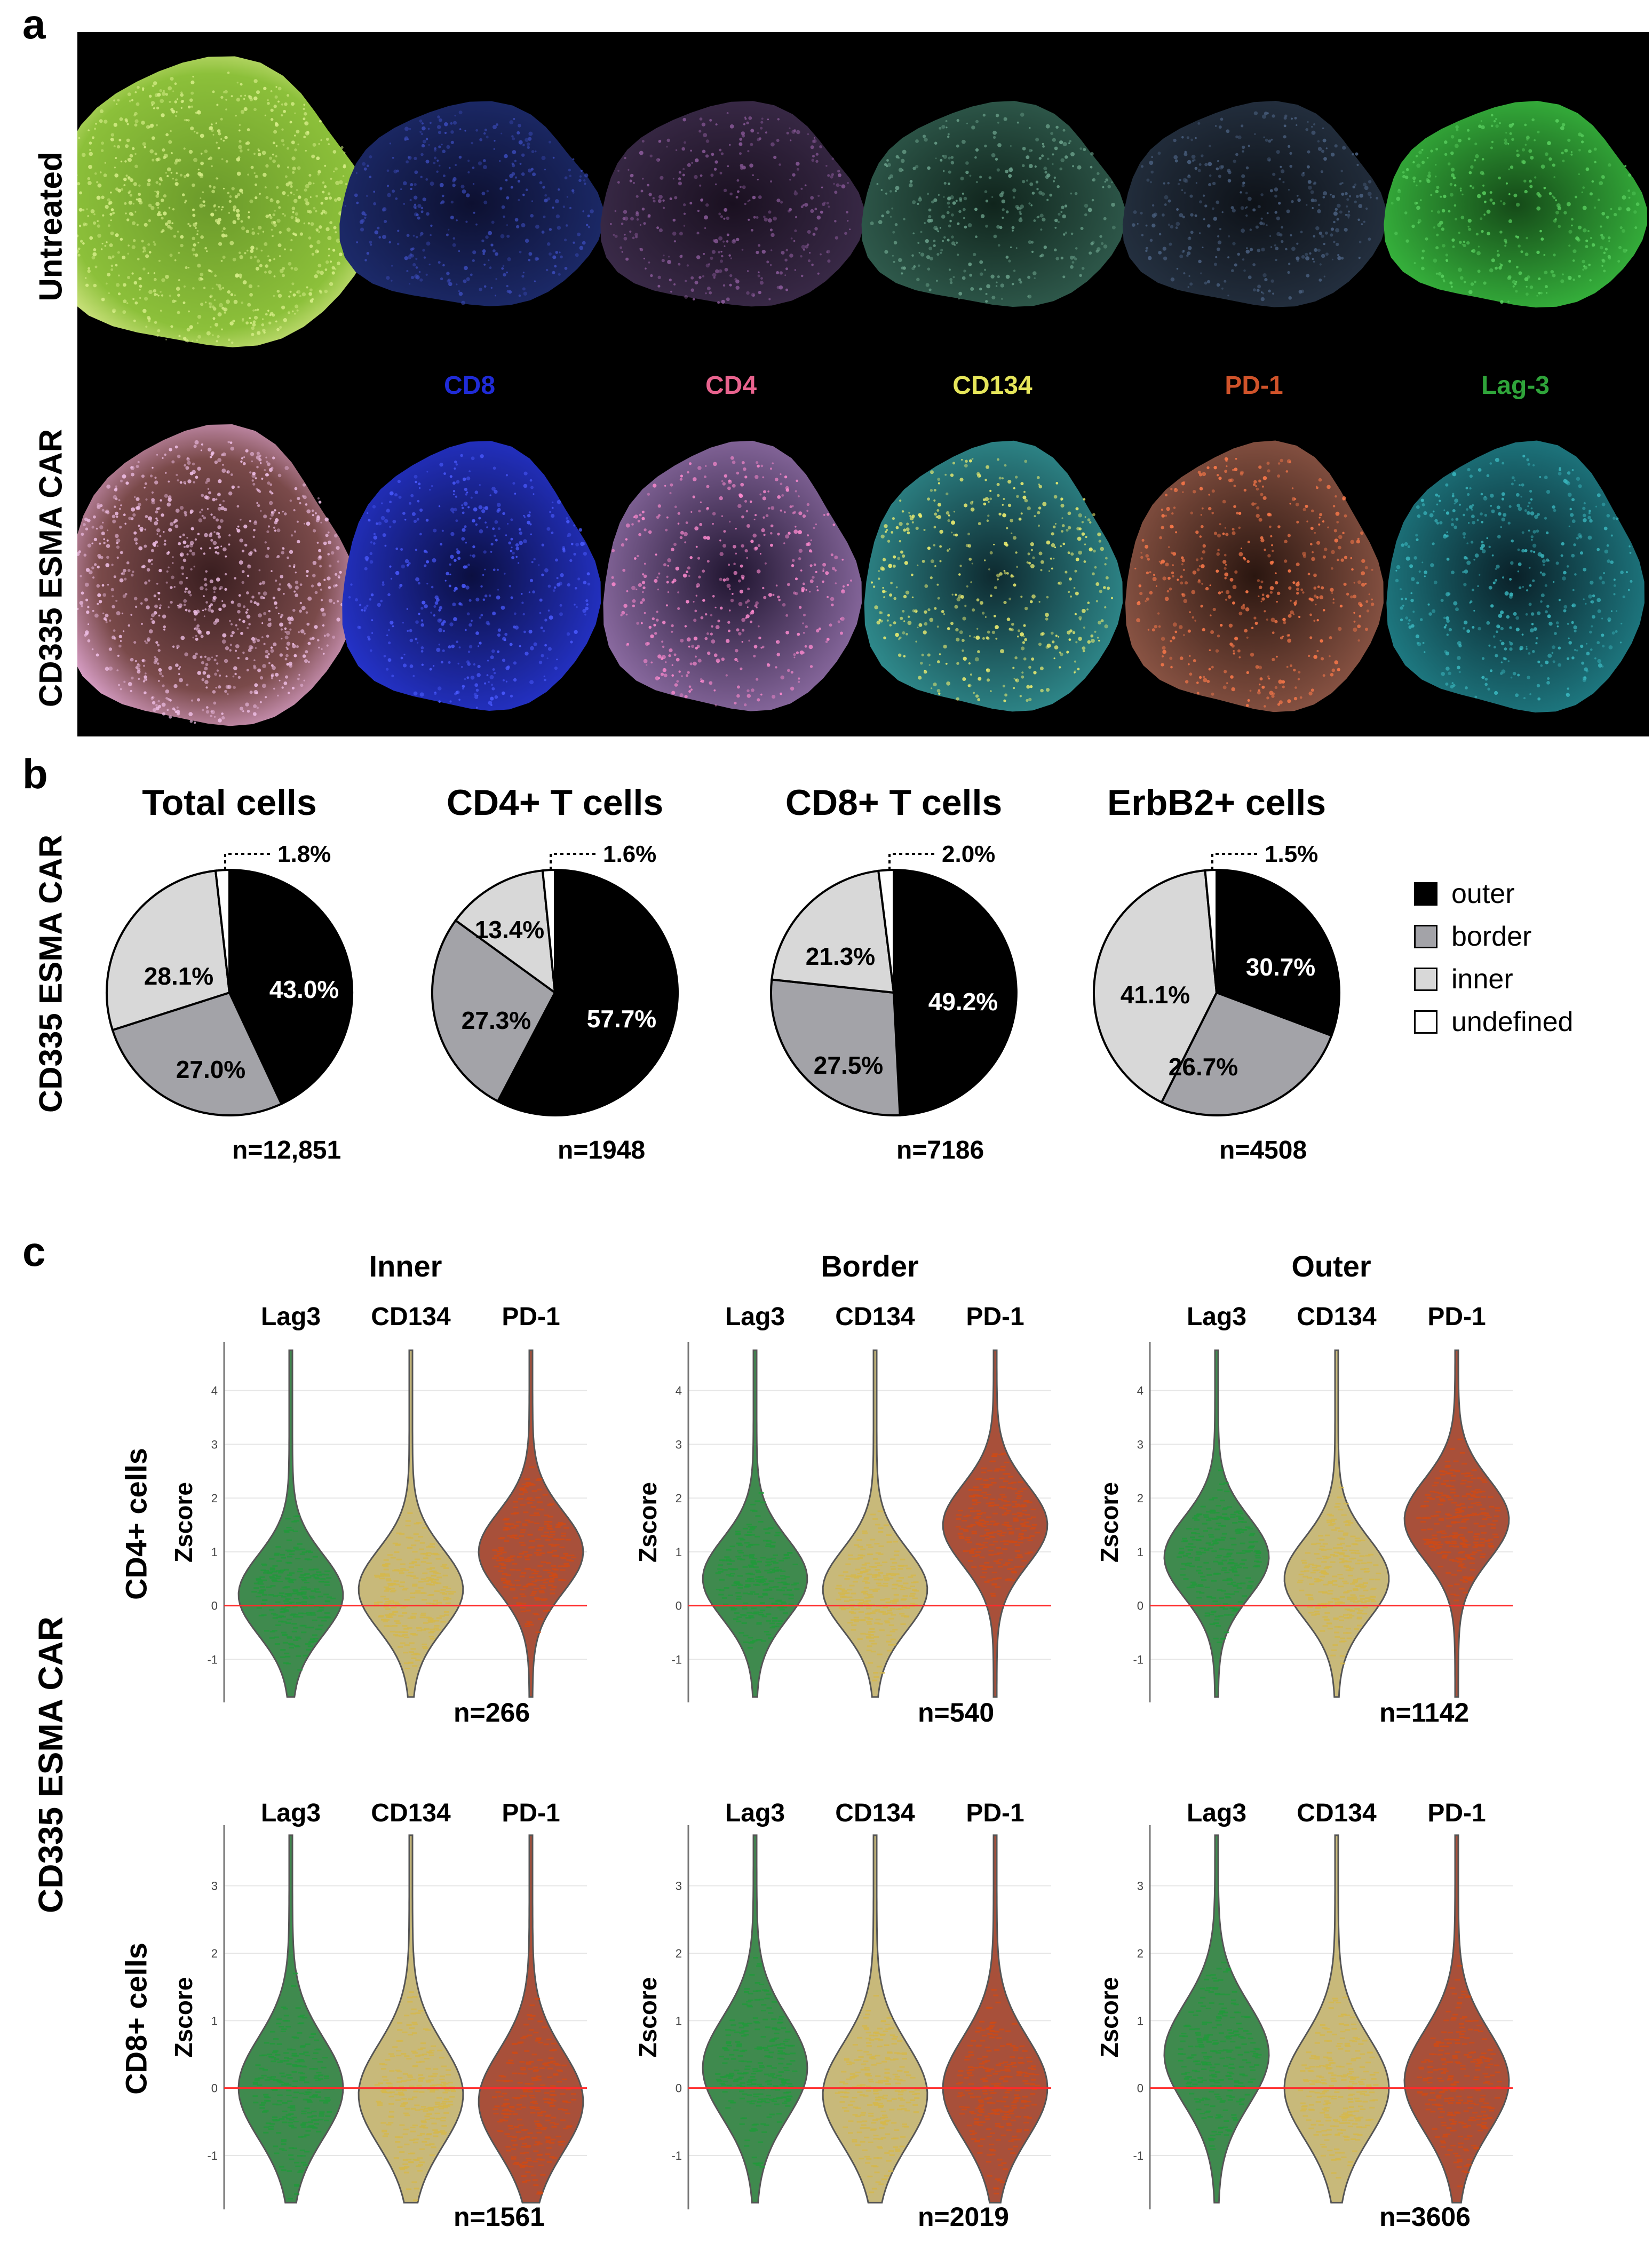  What do you see at coordinates (500, 2217) in the screenshot?
I see `violin-n-label: n=1561` at bounding box center [500, 2217].